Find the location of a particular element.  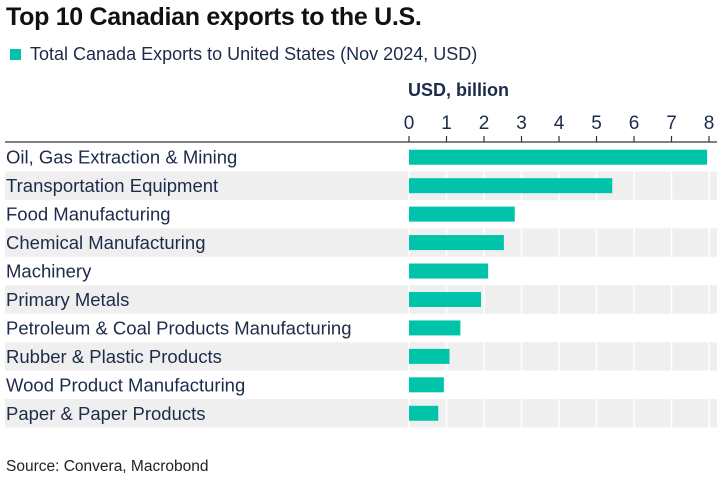

category-label: Machinery is located at coordinates (49, 271).